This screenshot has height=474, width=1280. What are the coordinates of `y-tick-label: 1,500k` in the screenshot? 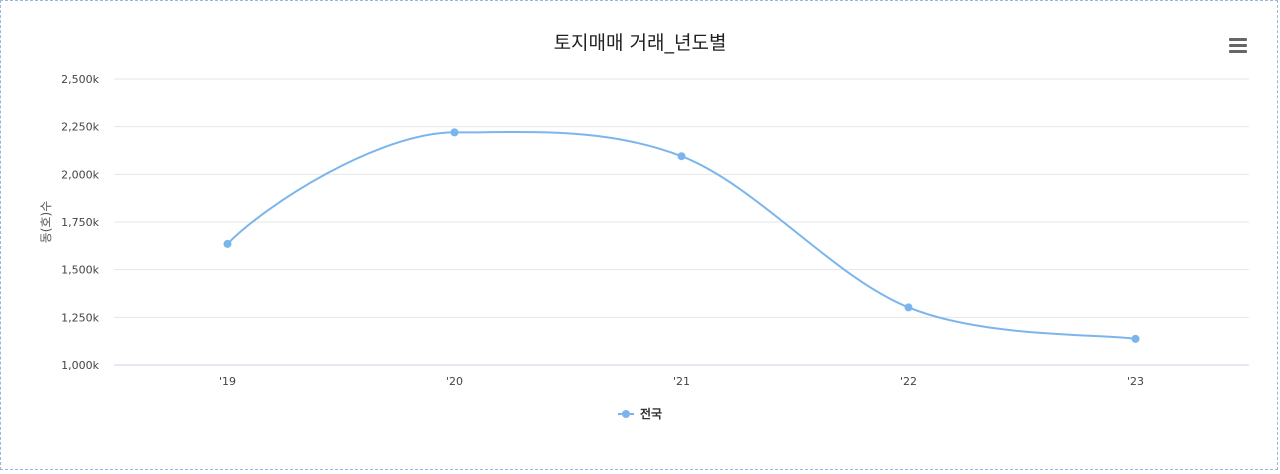 It's located at (80, 270).